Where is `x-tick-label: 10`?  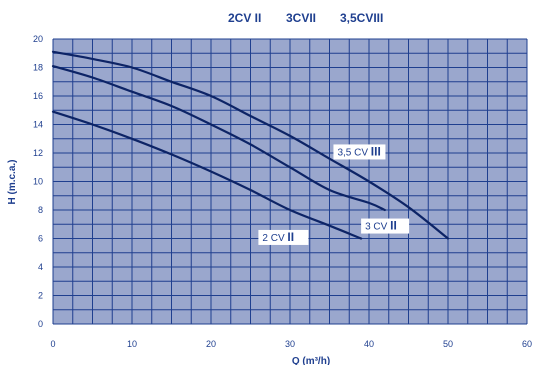 x-tick-label: 10 is located at coordinates (132, 344).